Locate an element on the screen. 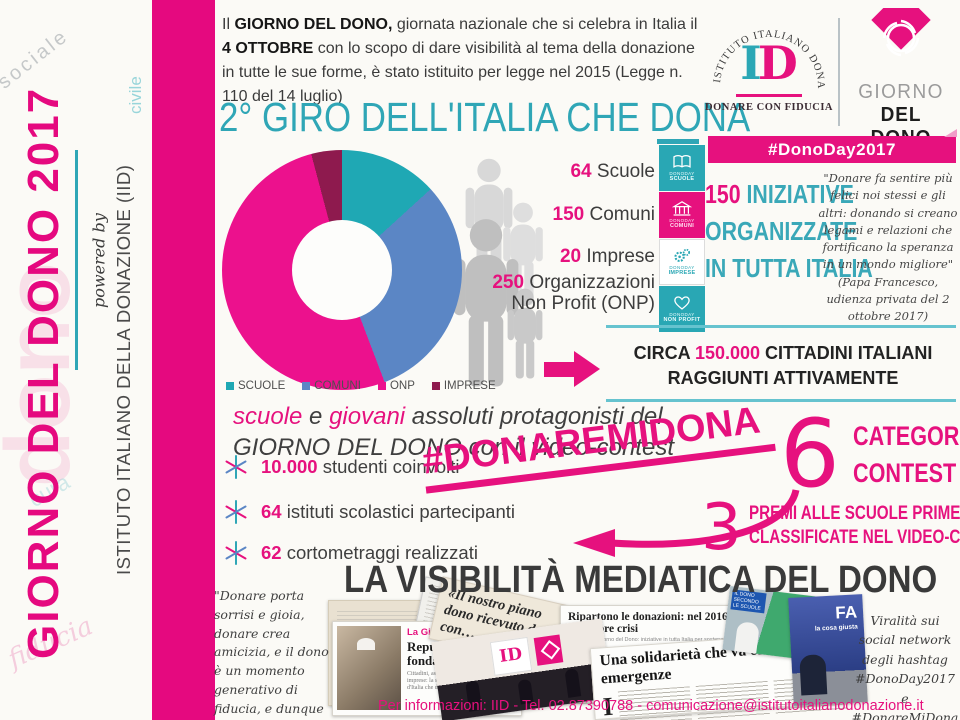  legend-item: COMUNI is located at coordinates (331, 386).